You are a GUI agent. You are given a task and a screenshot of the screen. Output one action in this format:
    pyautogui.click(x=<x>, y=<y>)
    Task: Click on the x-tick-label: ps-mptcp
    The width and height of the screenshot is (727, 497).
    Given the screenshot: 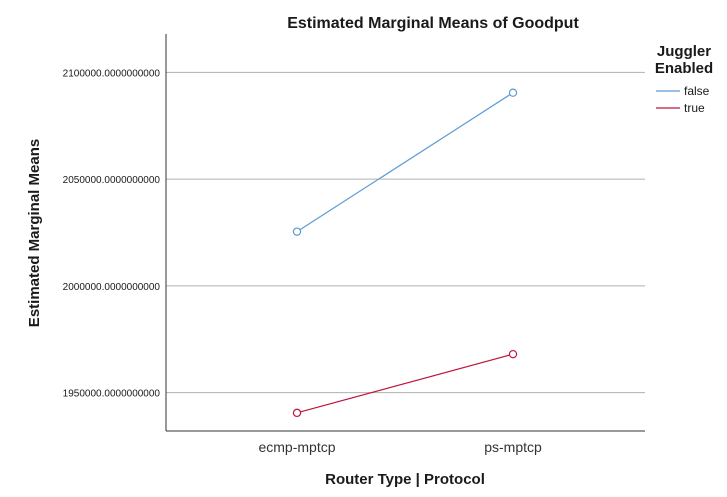 What is the action you would take?
    pyautogui.click(x=513, y=447)
    